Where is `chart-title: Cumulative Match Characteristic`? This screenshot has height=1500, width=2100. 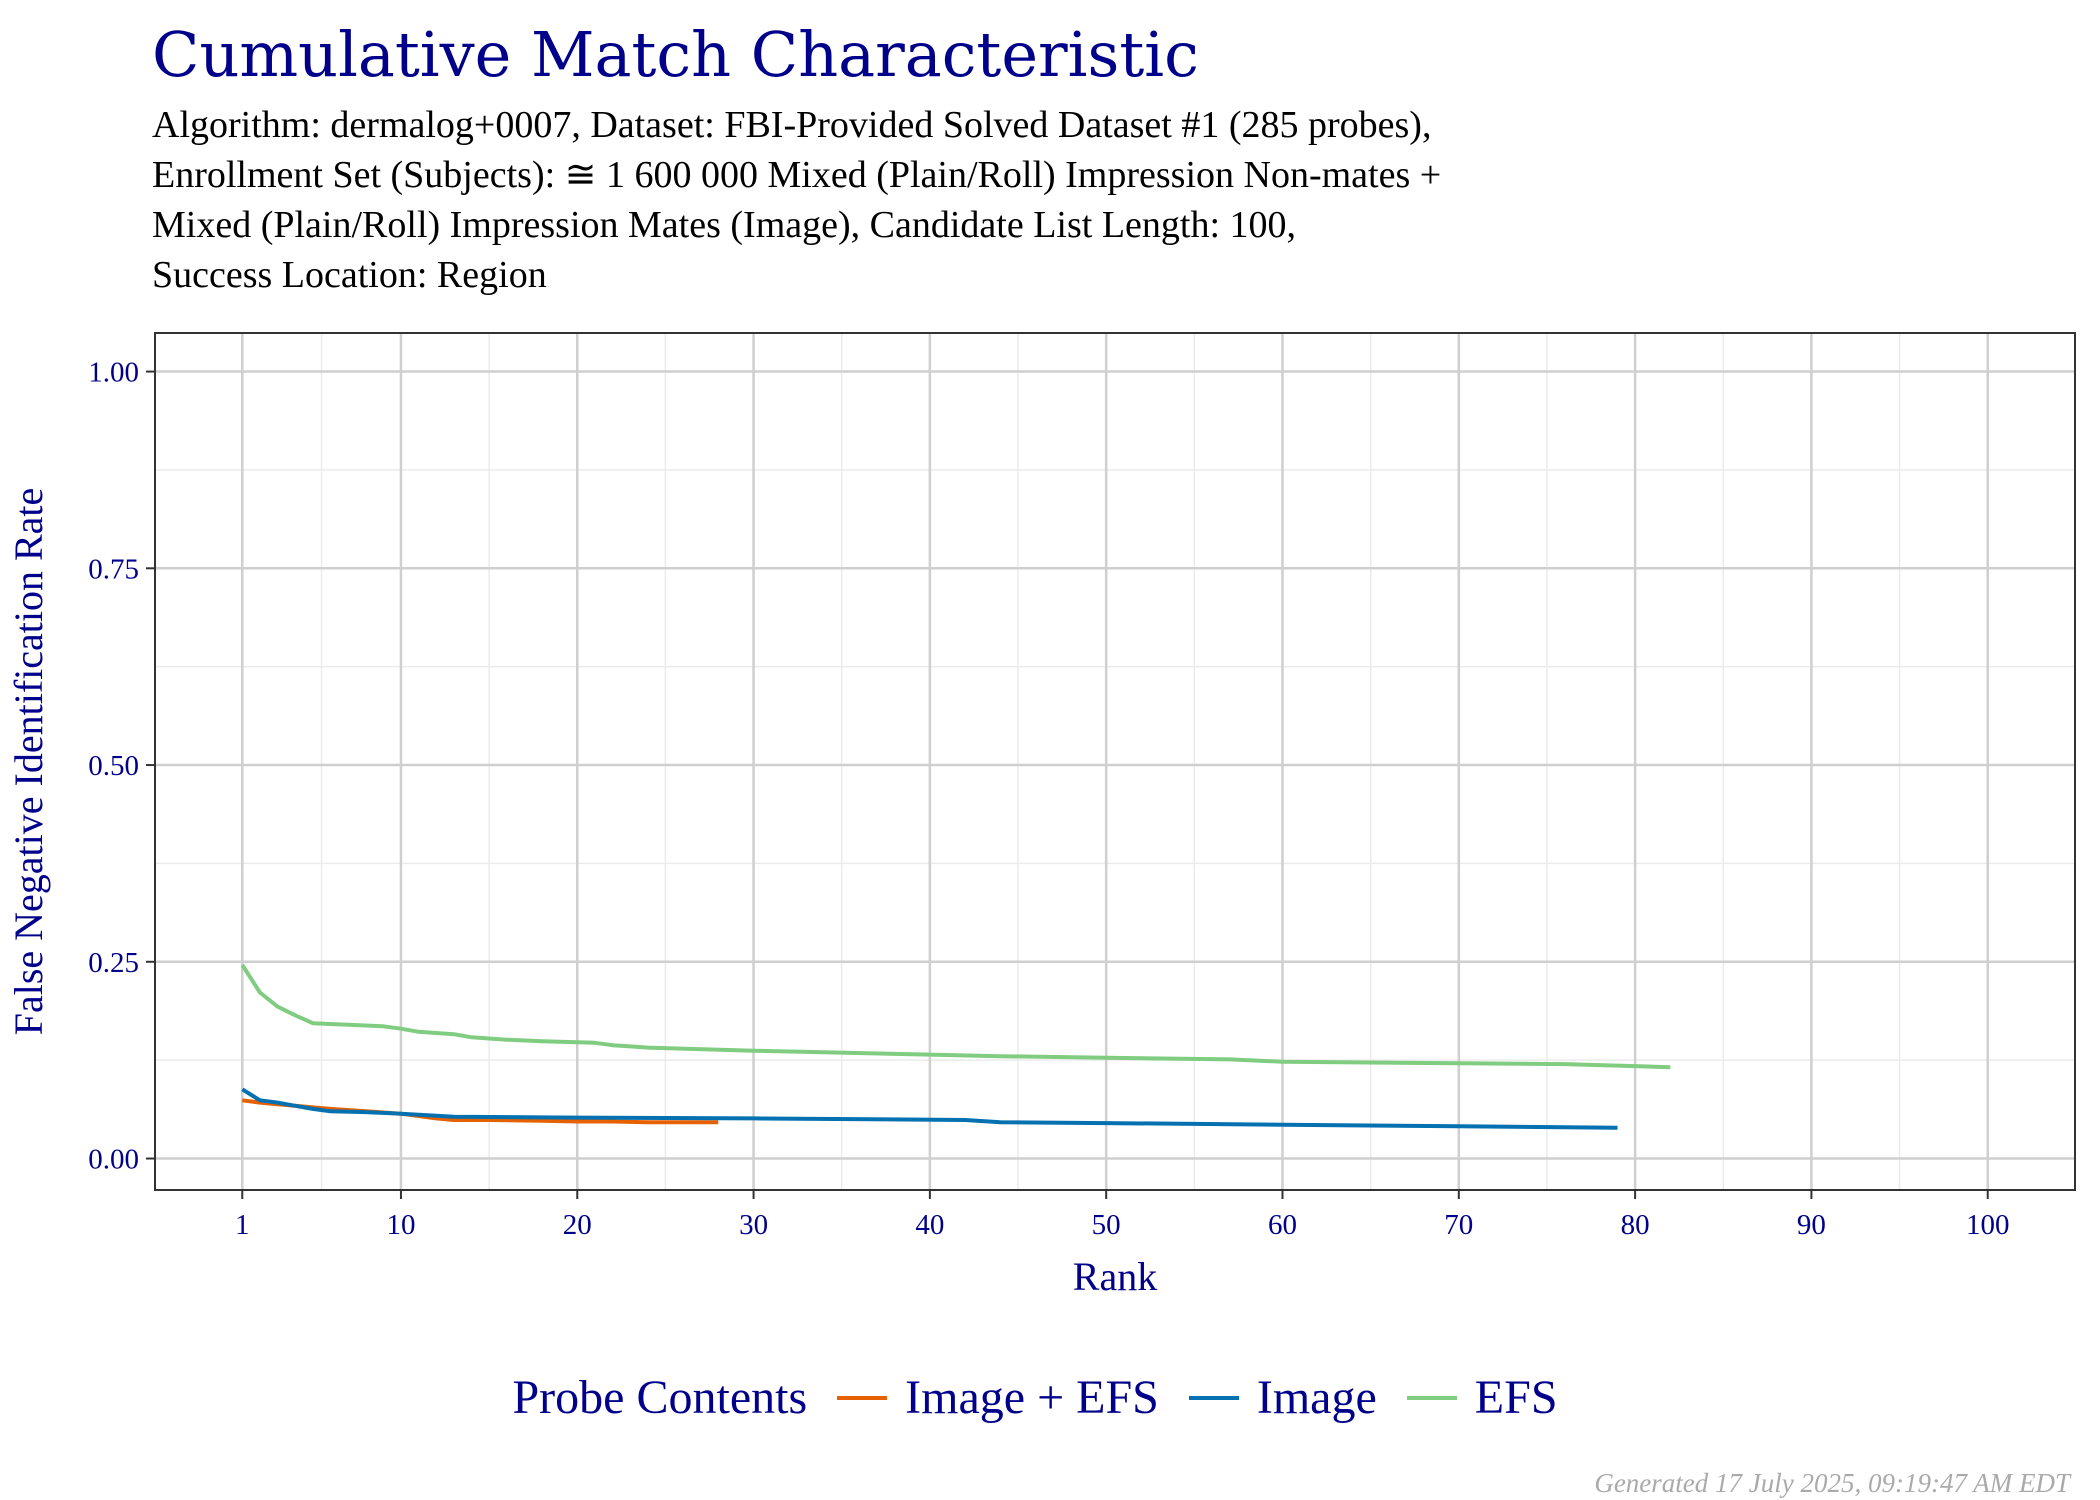
chart-title: Cumulative Match Characteristic is located at coordinates (675, 54).